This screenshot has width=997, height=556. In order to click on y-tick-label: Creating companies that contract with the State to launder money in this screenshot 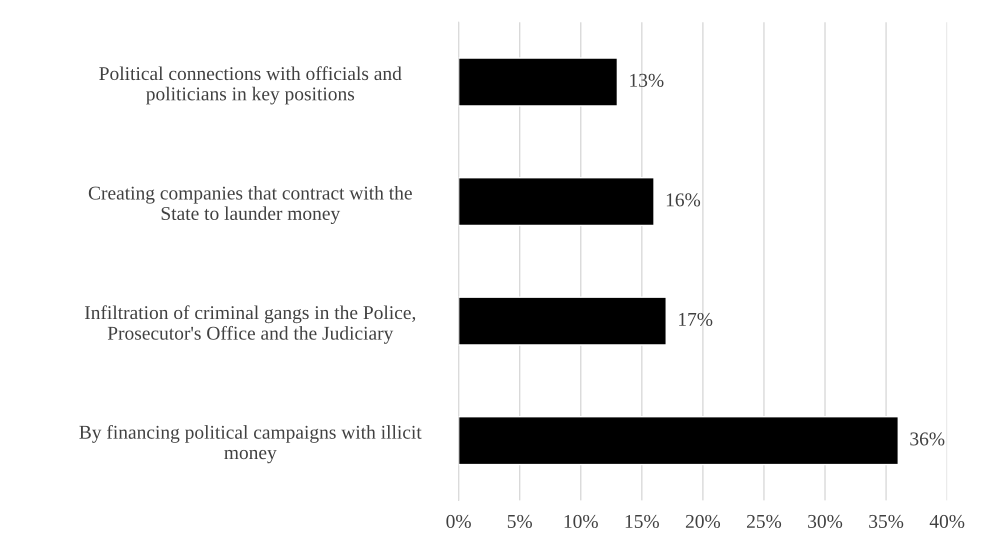, I will do `click(250, 205)`.